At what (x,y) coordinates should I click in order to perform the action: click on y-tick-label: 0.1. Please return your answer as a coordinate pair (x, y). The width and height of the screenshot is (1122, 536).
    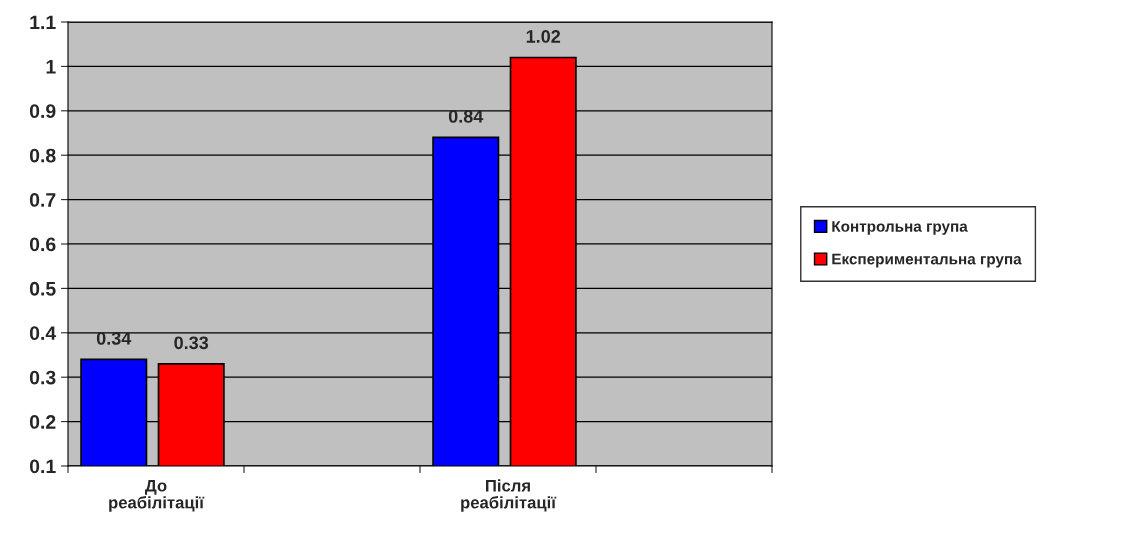
    Looking at the image, I should click on (42, 466).